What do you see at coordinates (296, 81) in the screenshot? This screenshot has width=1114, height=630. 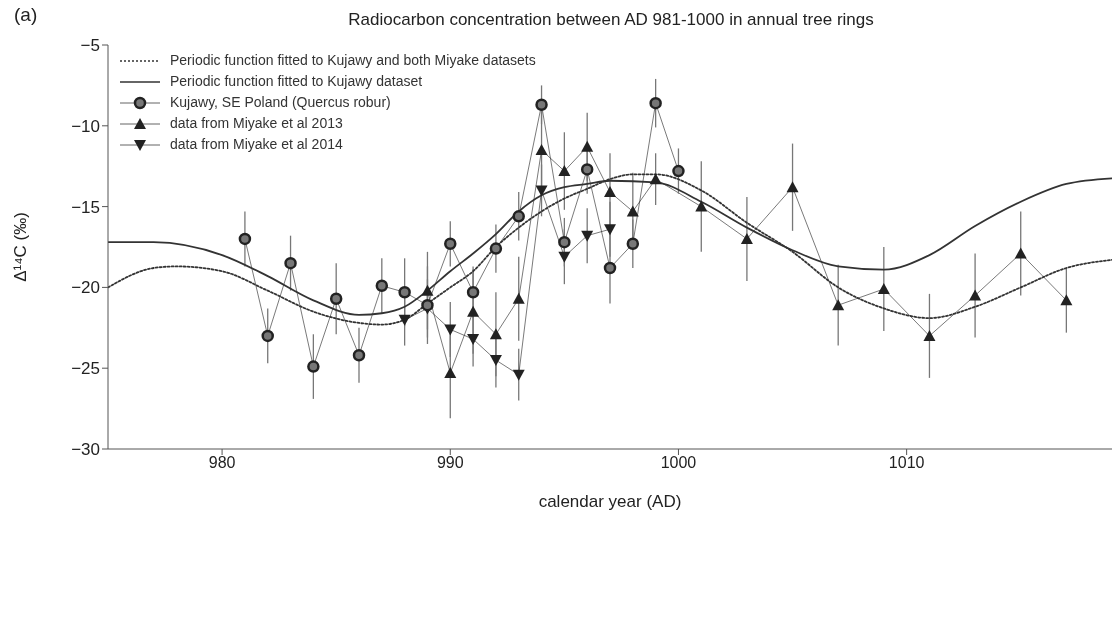 I see `legend-label: Periodic function fitted to Kujawy dataset` at bounding box center [296, 81].